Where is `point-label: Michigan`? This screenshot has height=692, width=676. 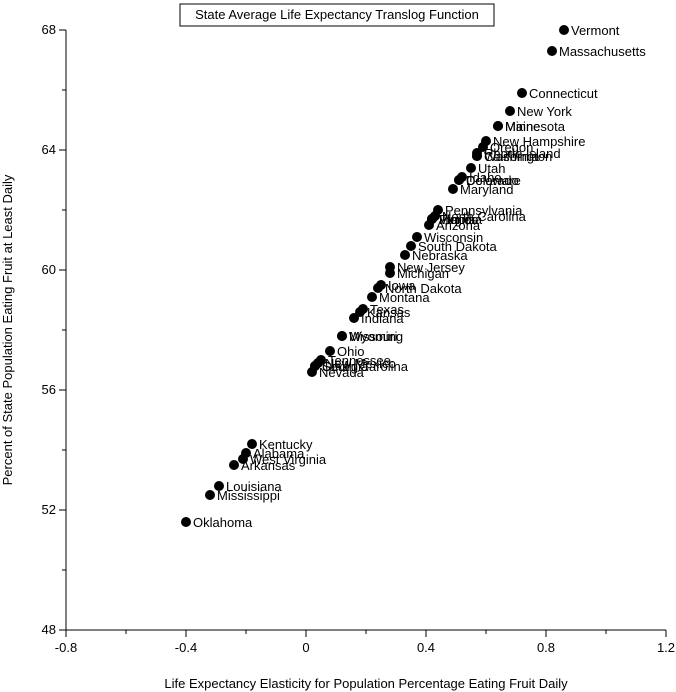 point-label: Michigan is located at coordinates (423, 273).